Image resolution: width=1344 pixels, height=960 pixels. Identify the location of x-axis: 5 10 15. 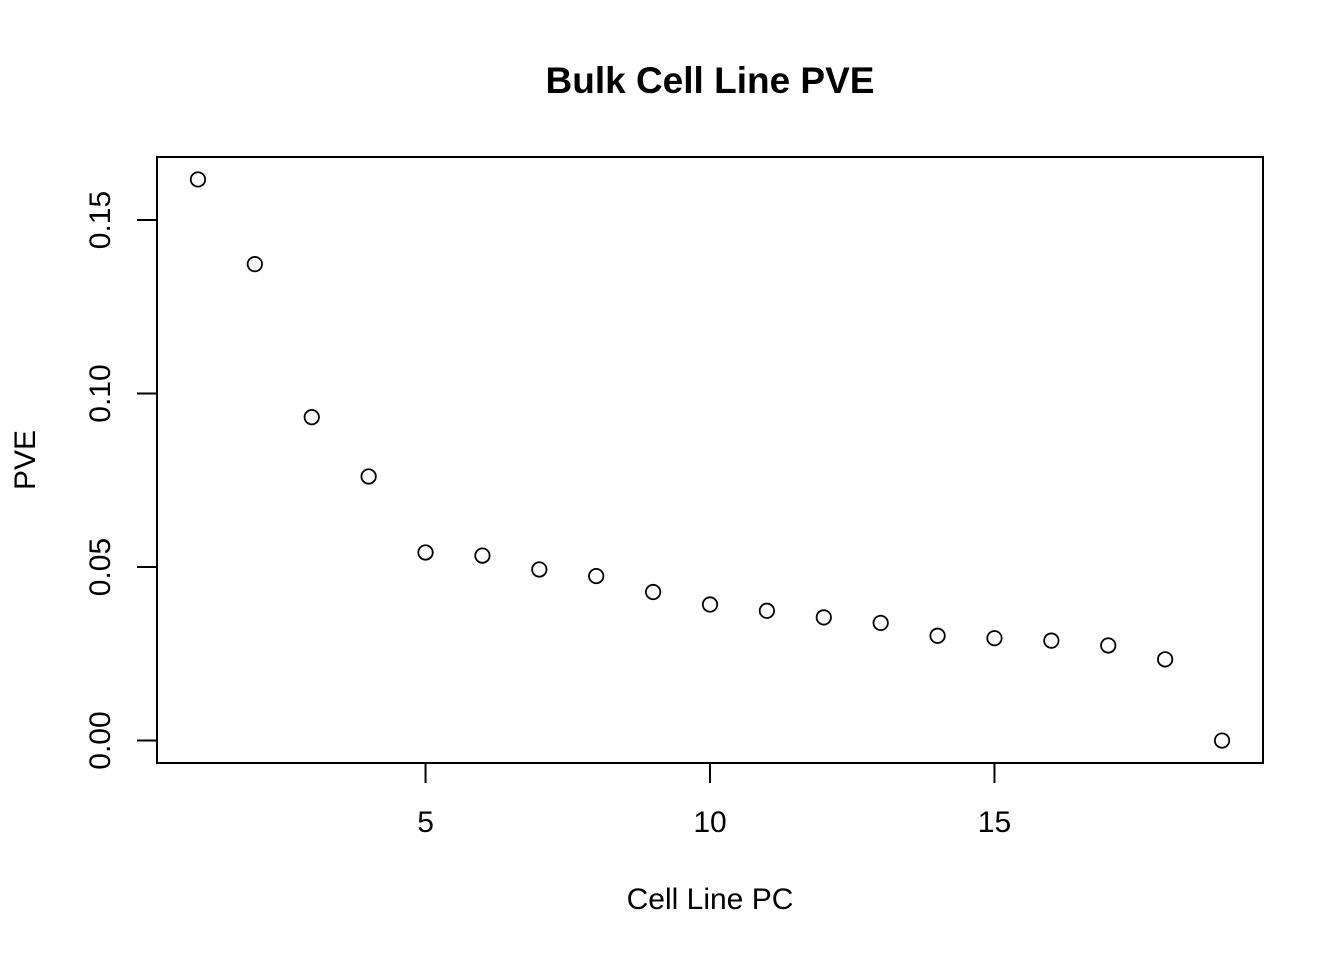
(714, 800).